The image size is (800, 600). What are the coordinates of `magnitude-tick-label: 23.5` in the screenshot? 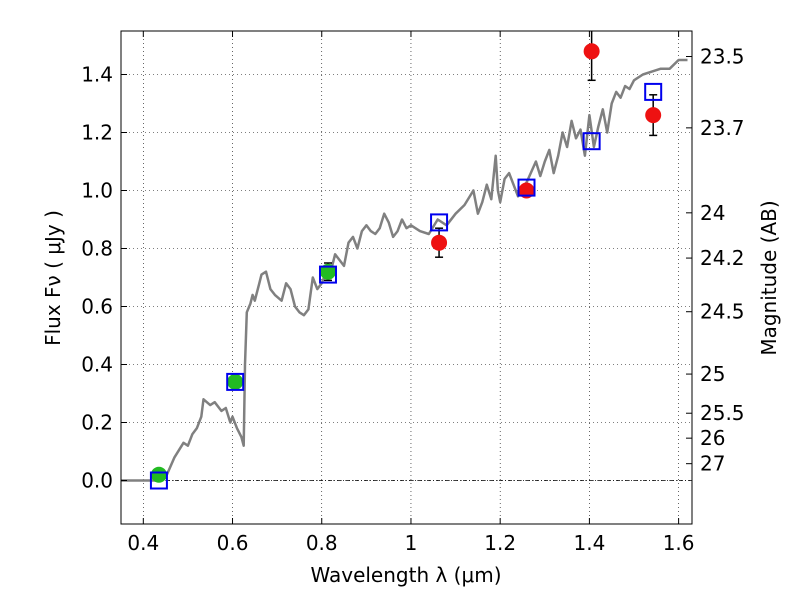 It's located at (722, 57).